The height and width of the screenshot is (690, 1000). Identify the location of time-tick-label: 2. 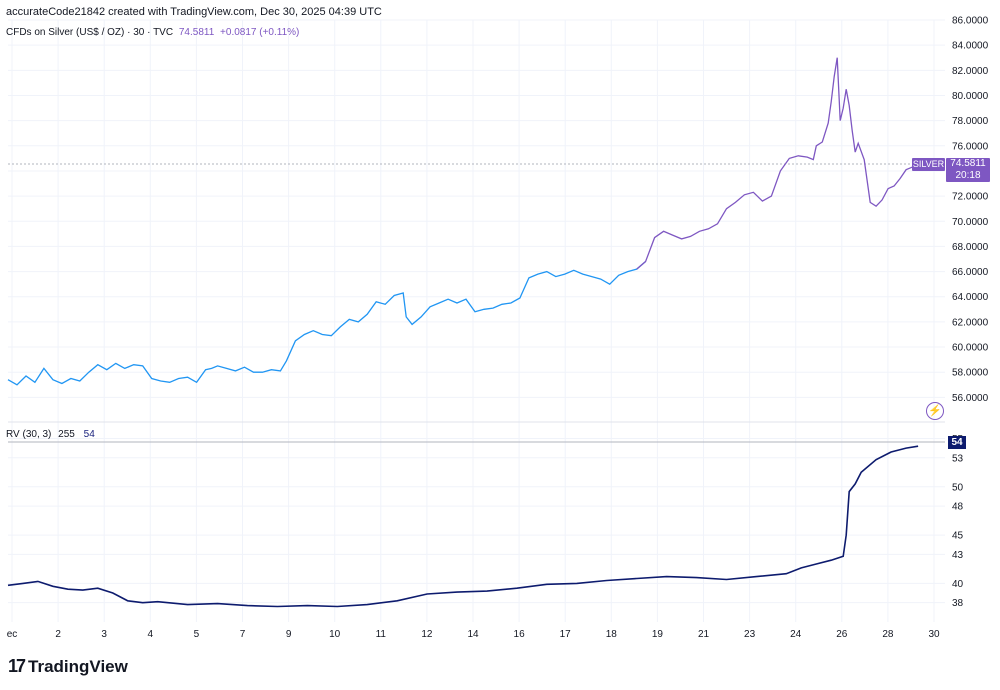
(58, 634).